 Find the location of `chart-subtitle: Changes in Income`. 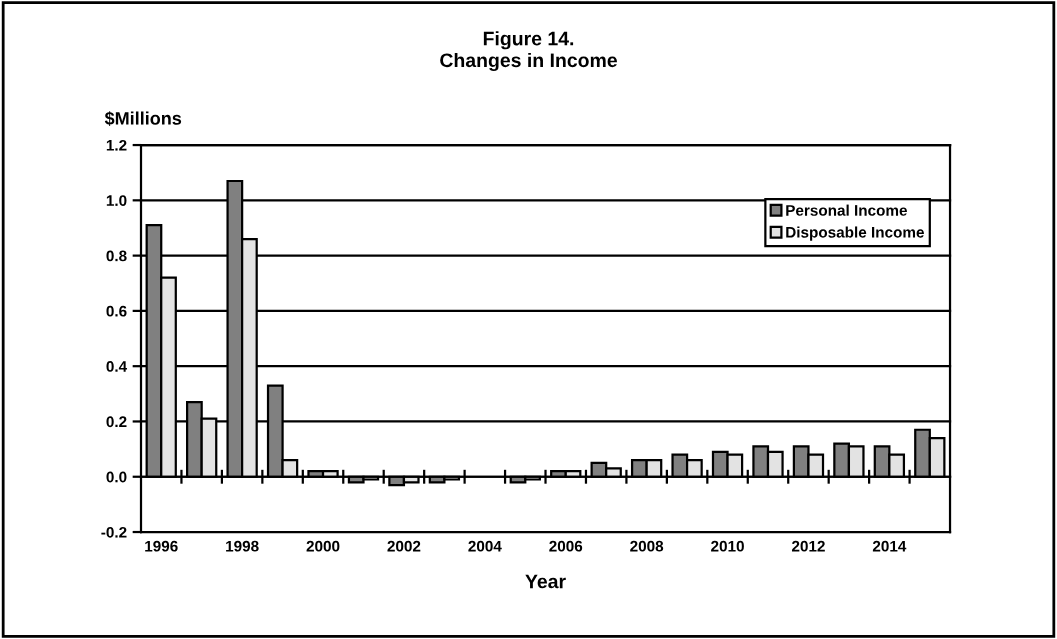

chart-subtitle: Changes in Income is located at coordinates (528, 62).